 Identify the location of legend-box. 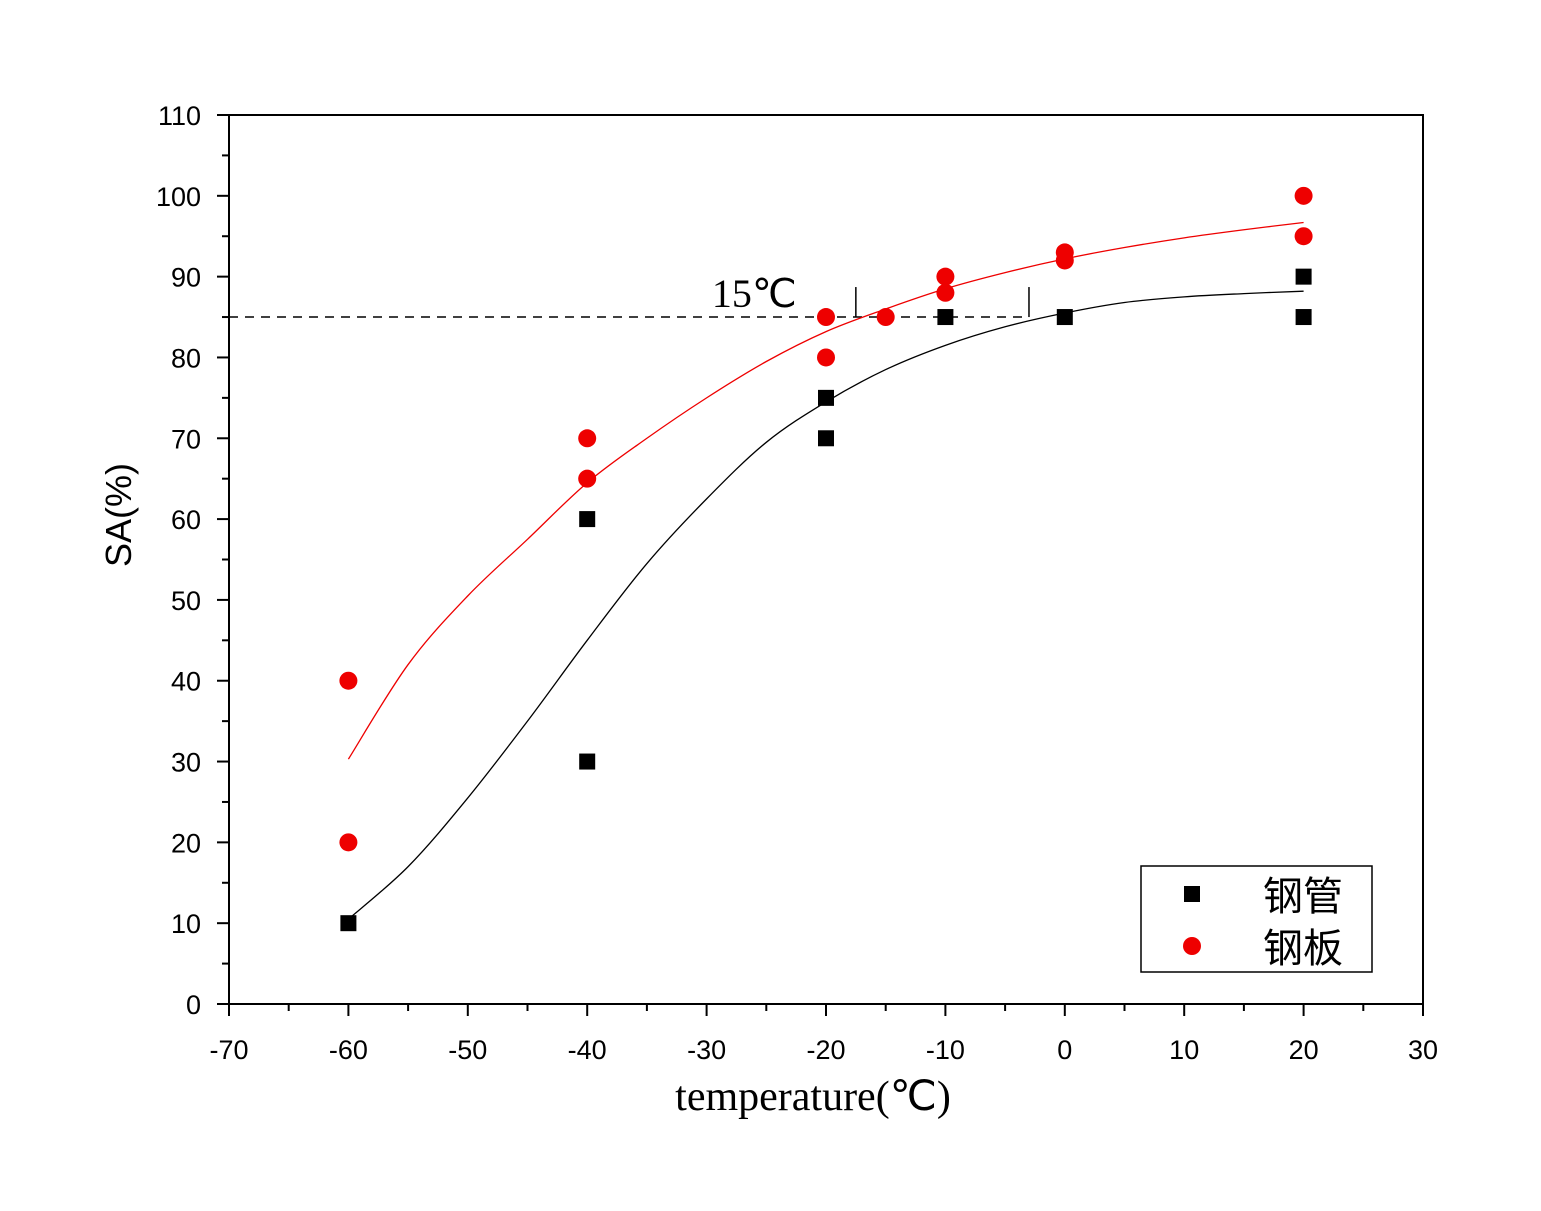
(1256, 919).